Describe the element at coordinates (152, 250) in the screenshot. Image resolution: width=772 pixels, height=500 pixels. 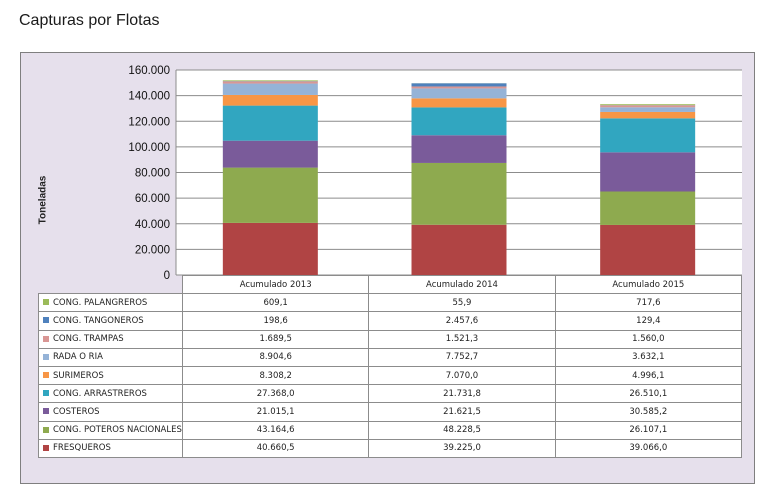
I see `y-tick-label: 20.000` at that location.